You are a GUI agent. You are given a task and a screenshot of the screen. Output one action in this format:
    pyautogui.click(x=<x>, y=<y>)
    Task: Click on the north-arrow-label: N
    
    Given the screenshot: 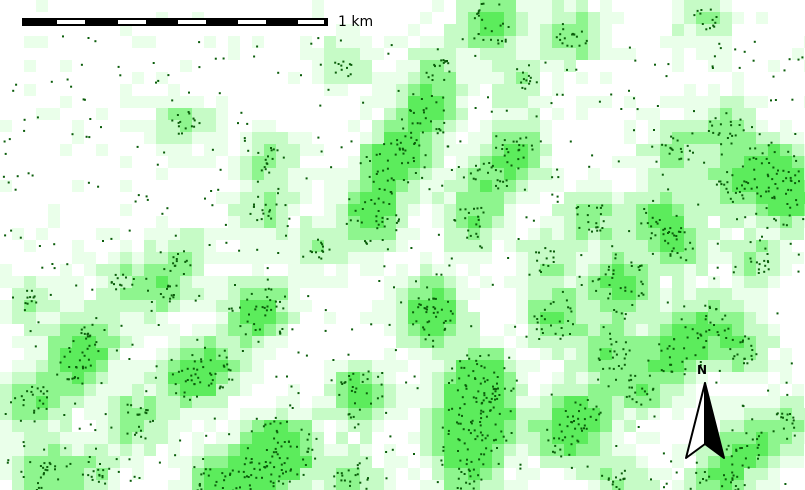 What is the action you would take?
    pyautogui.click(x=702, y=370)
    